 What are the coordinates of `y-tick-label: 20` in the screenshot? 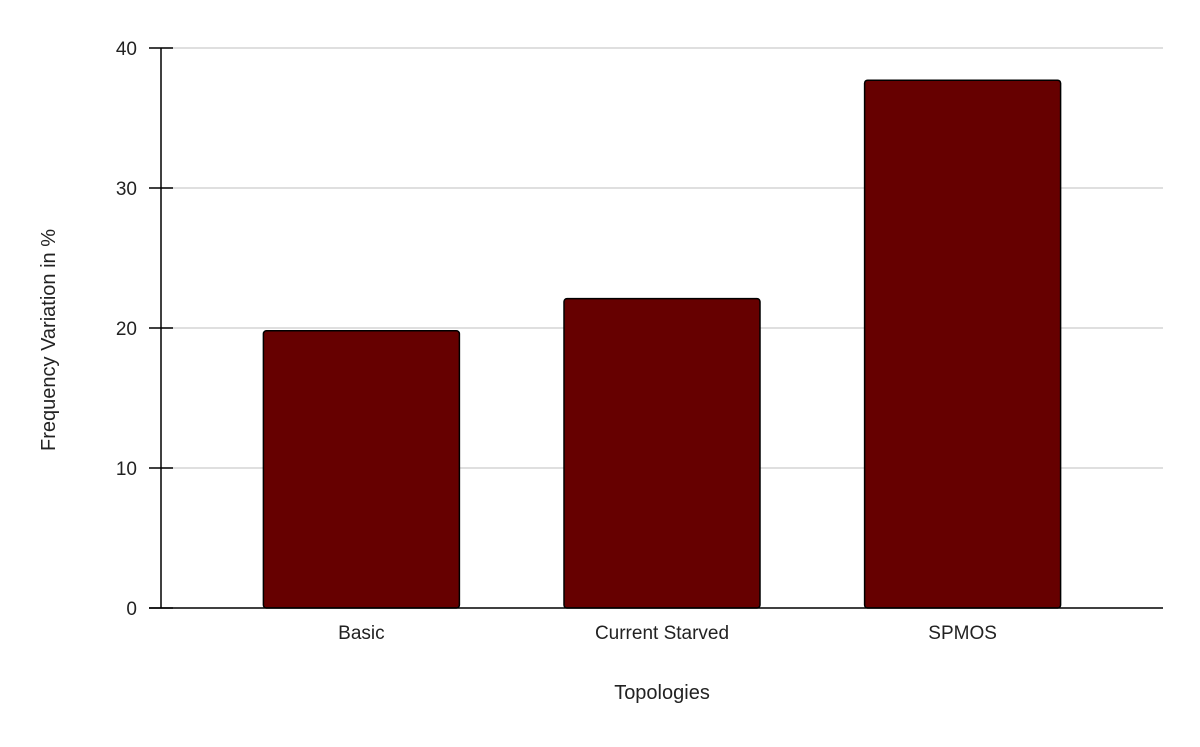 It's located at (126, 329).